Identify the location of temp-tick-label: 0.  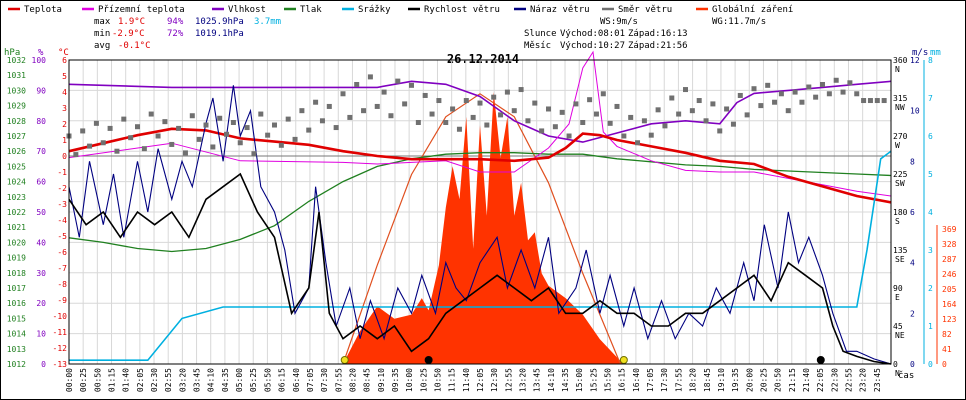
(64, 156).